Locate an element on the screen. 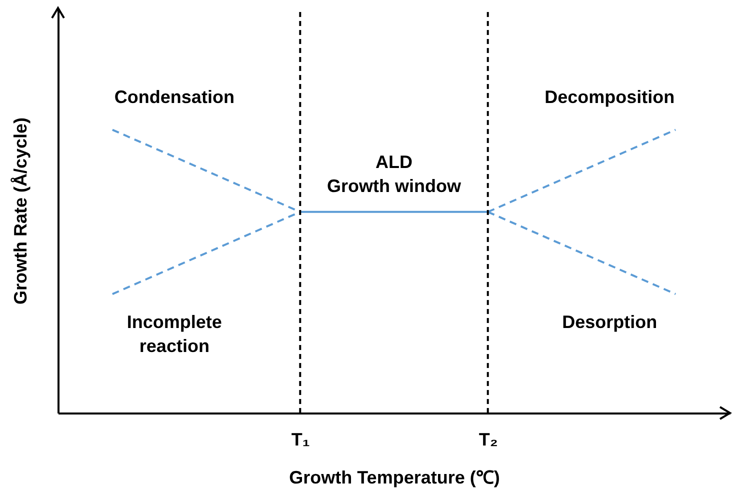 The image size is (732, 492). x-tick-label: T₂ is located at coordinates (488, 440).